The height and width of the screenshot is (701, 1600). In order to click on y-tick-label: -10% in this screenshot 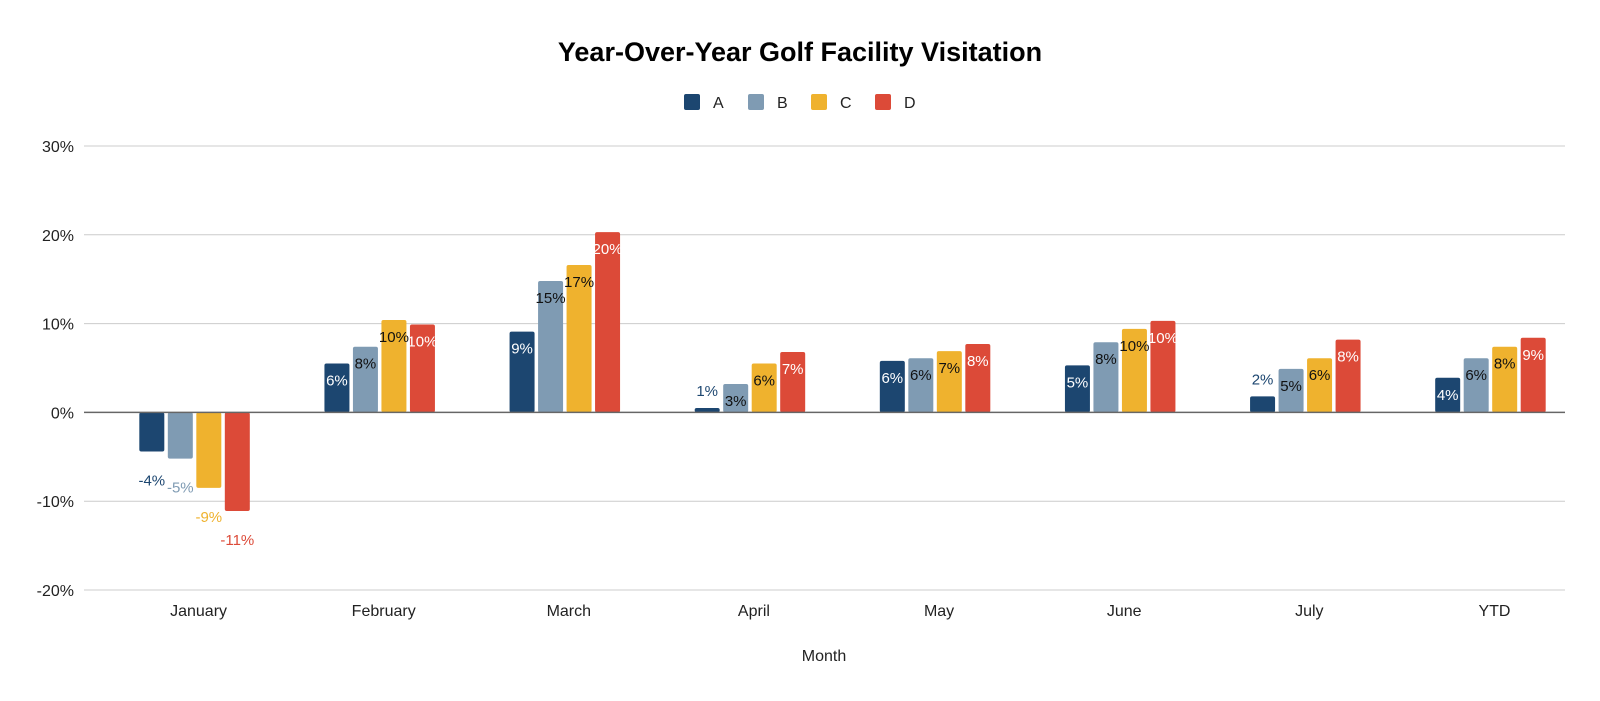, I will do `click(55, 502)`.